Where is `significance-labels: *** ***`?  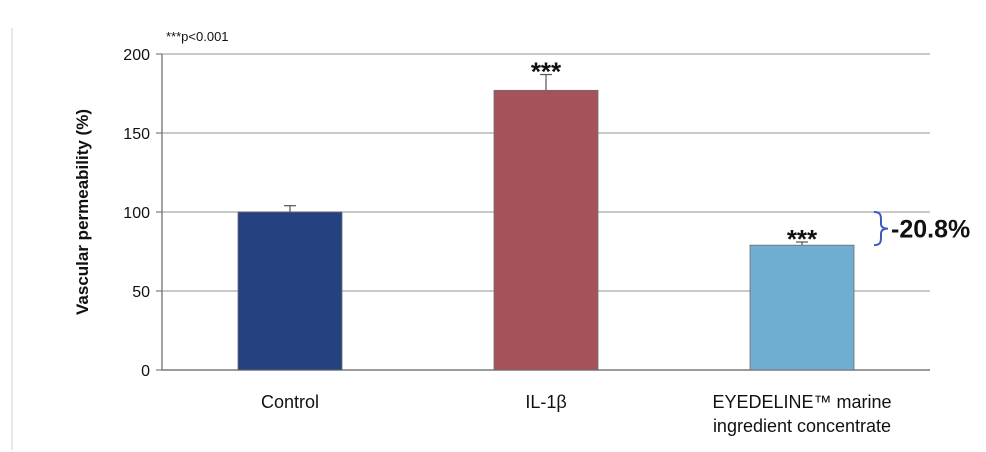
significance-labels: *** *** is located at coordinates (674, 155).